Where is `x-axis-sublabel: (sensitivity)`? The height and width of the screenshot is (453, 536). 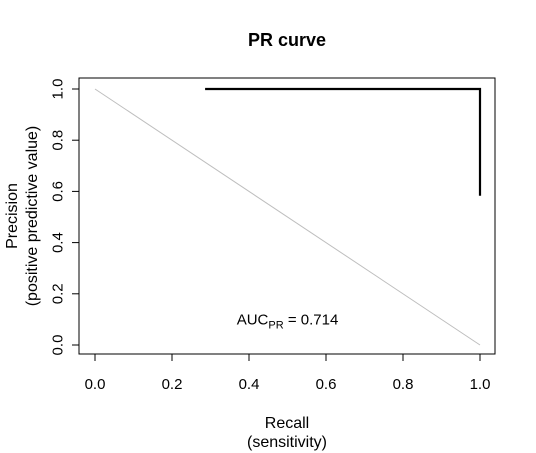
x-axis-sublabel: (sensitivity) is located at coordinates (287, 442).